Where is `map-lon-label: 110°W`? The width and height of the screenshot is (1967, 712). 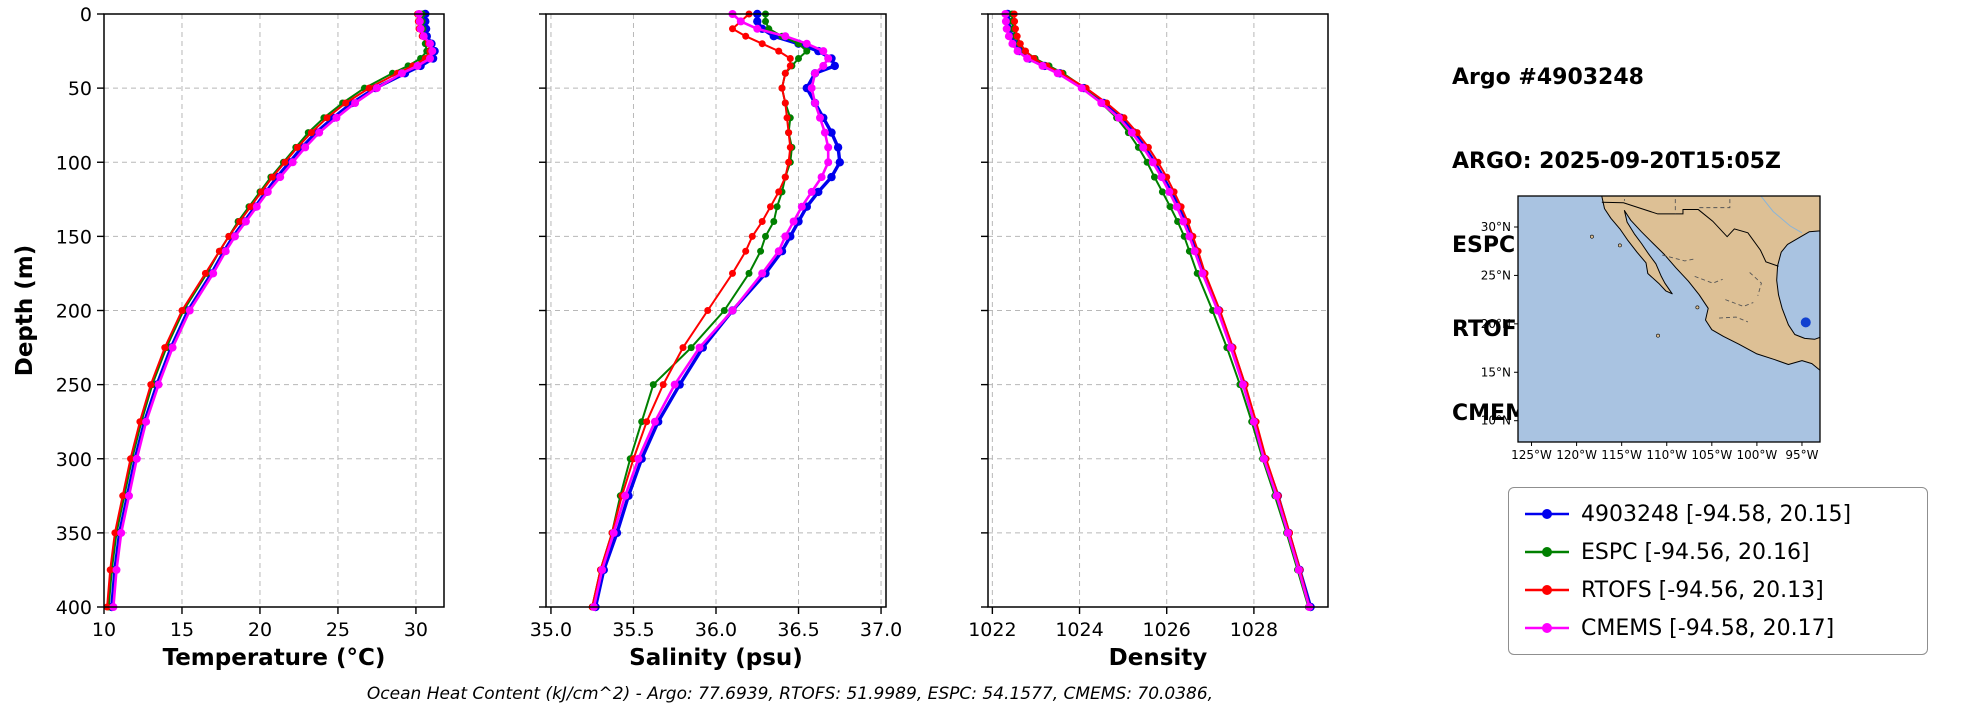
map-lon-label: 110°W is located at coordinates (1666, 455).